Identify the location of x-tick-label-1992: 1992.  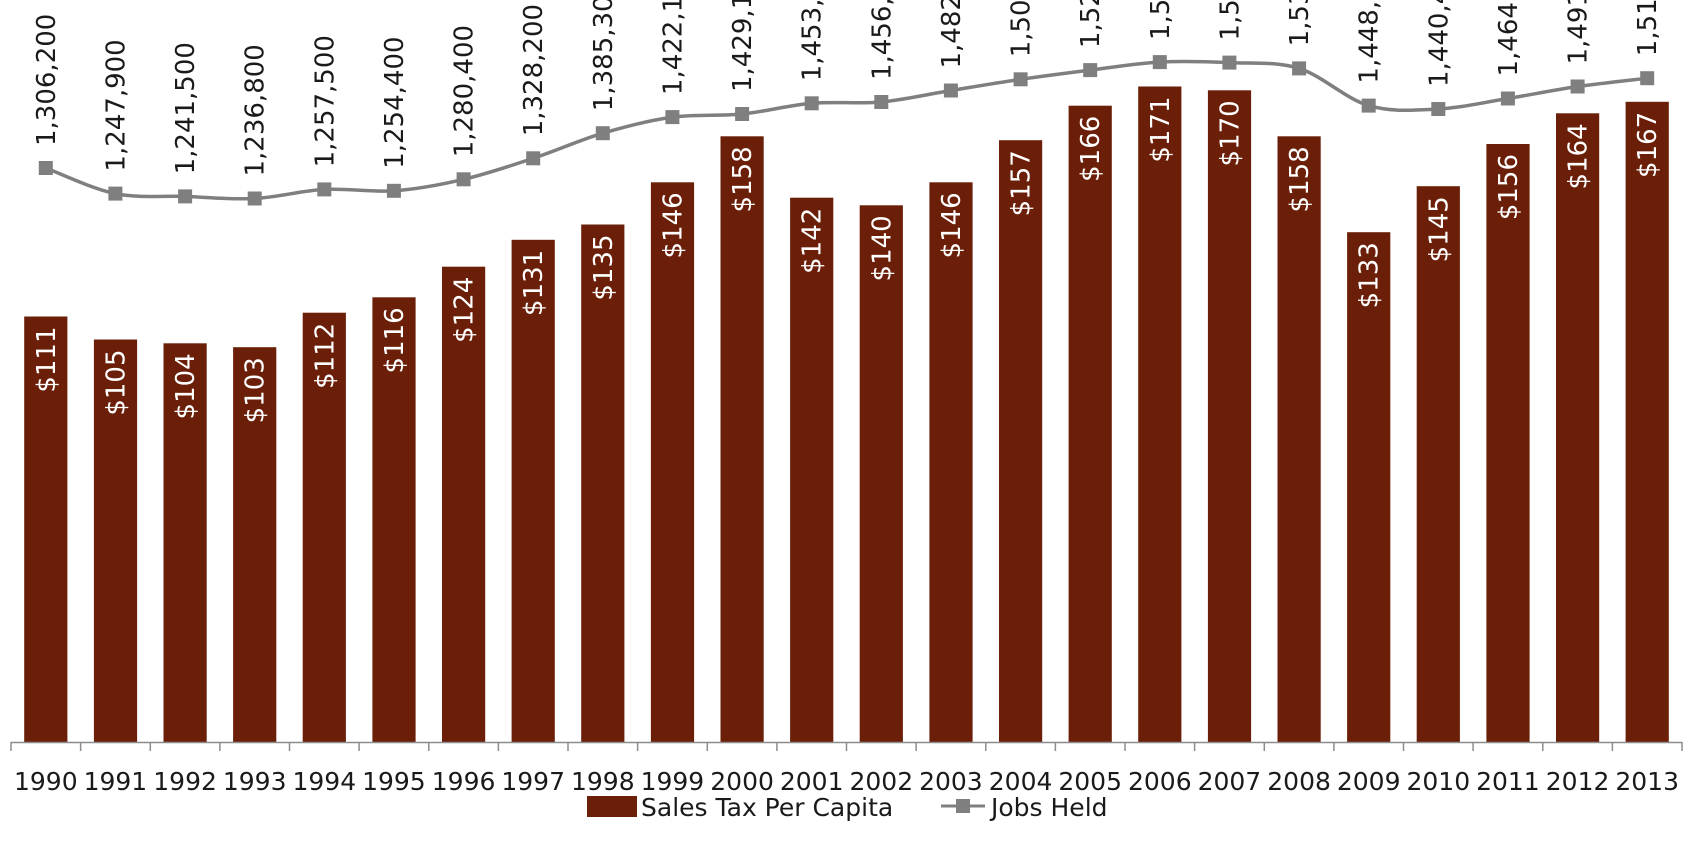
(185, 781).